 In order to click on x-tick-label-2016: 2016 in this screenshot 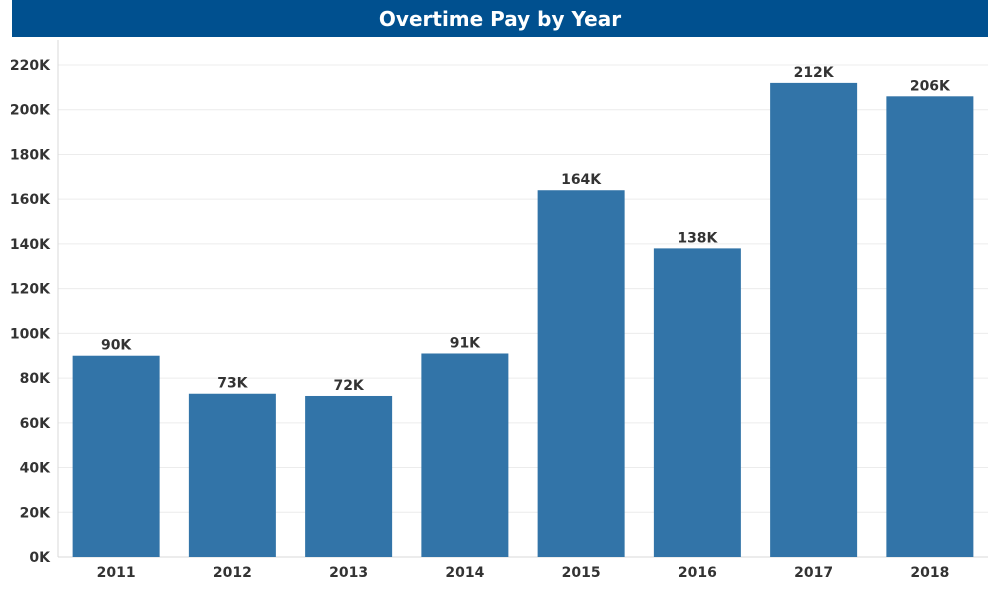, I will do `click(697, 573)`.